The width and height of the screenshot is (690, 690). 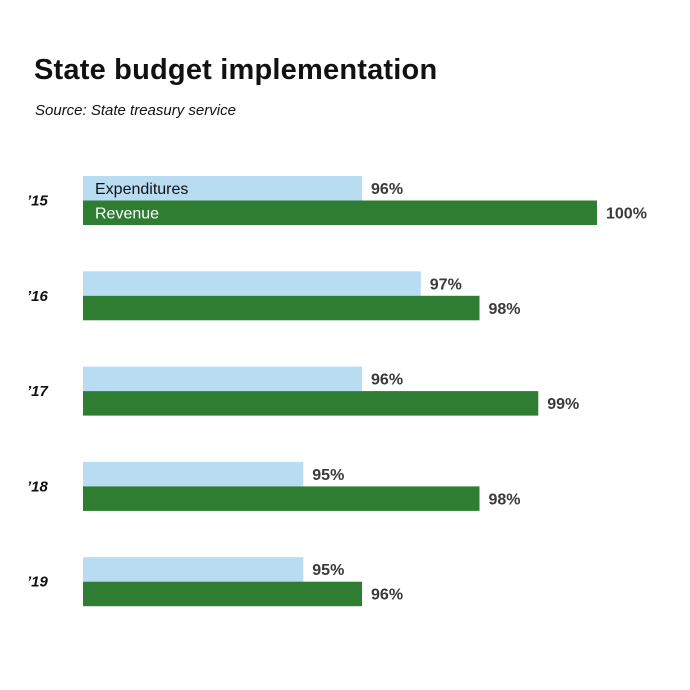 I want to click on expenditures-legend-label: Expenditures, so click(x=141, y=189).